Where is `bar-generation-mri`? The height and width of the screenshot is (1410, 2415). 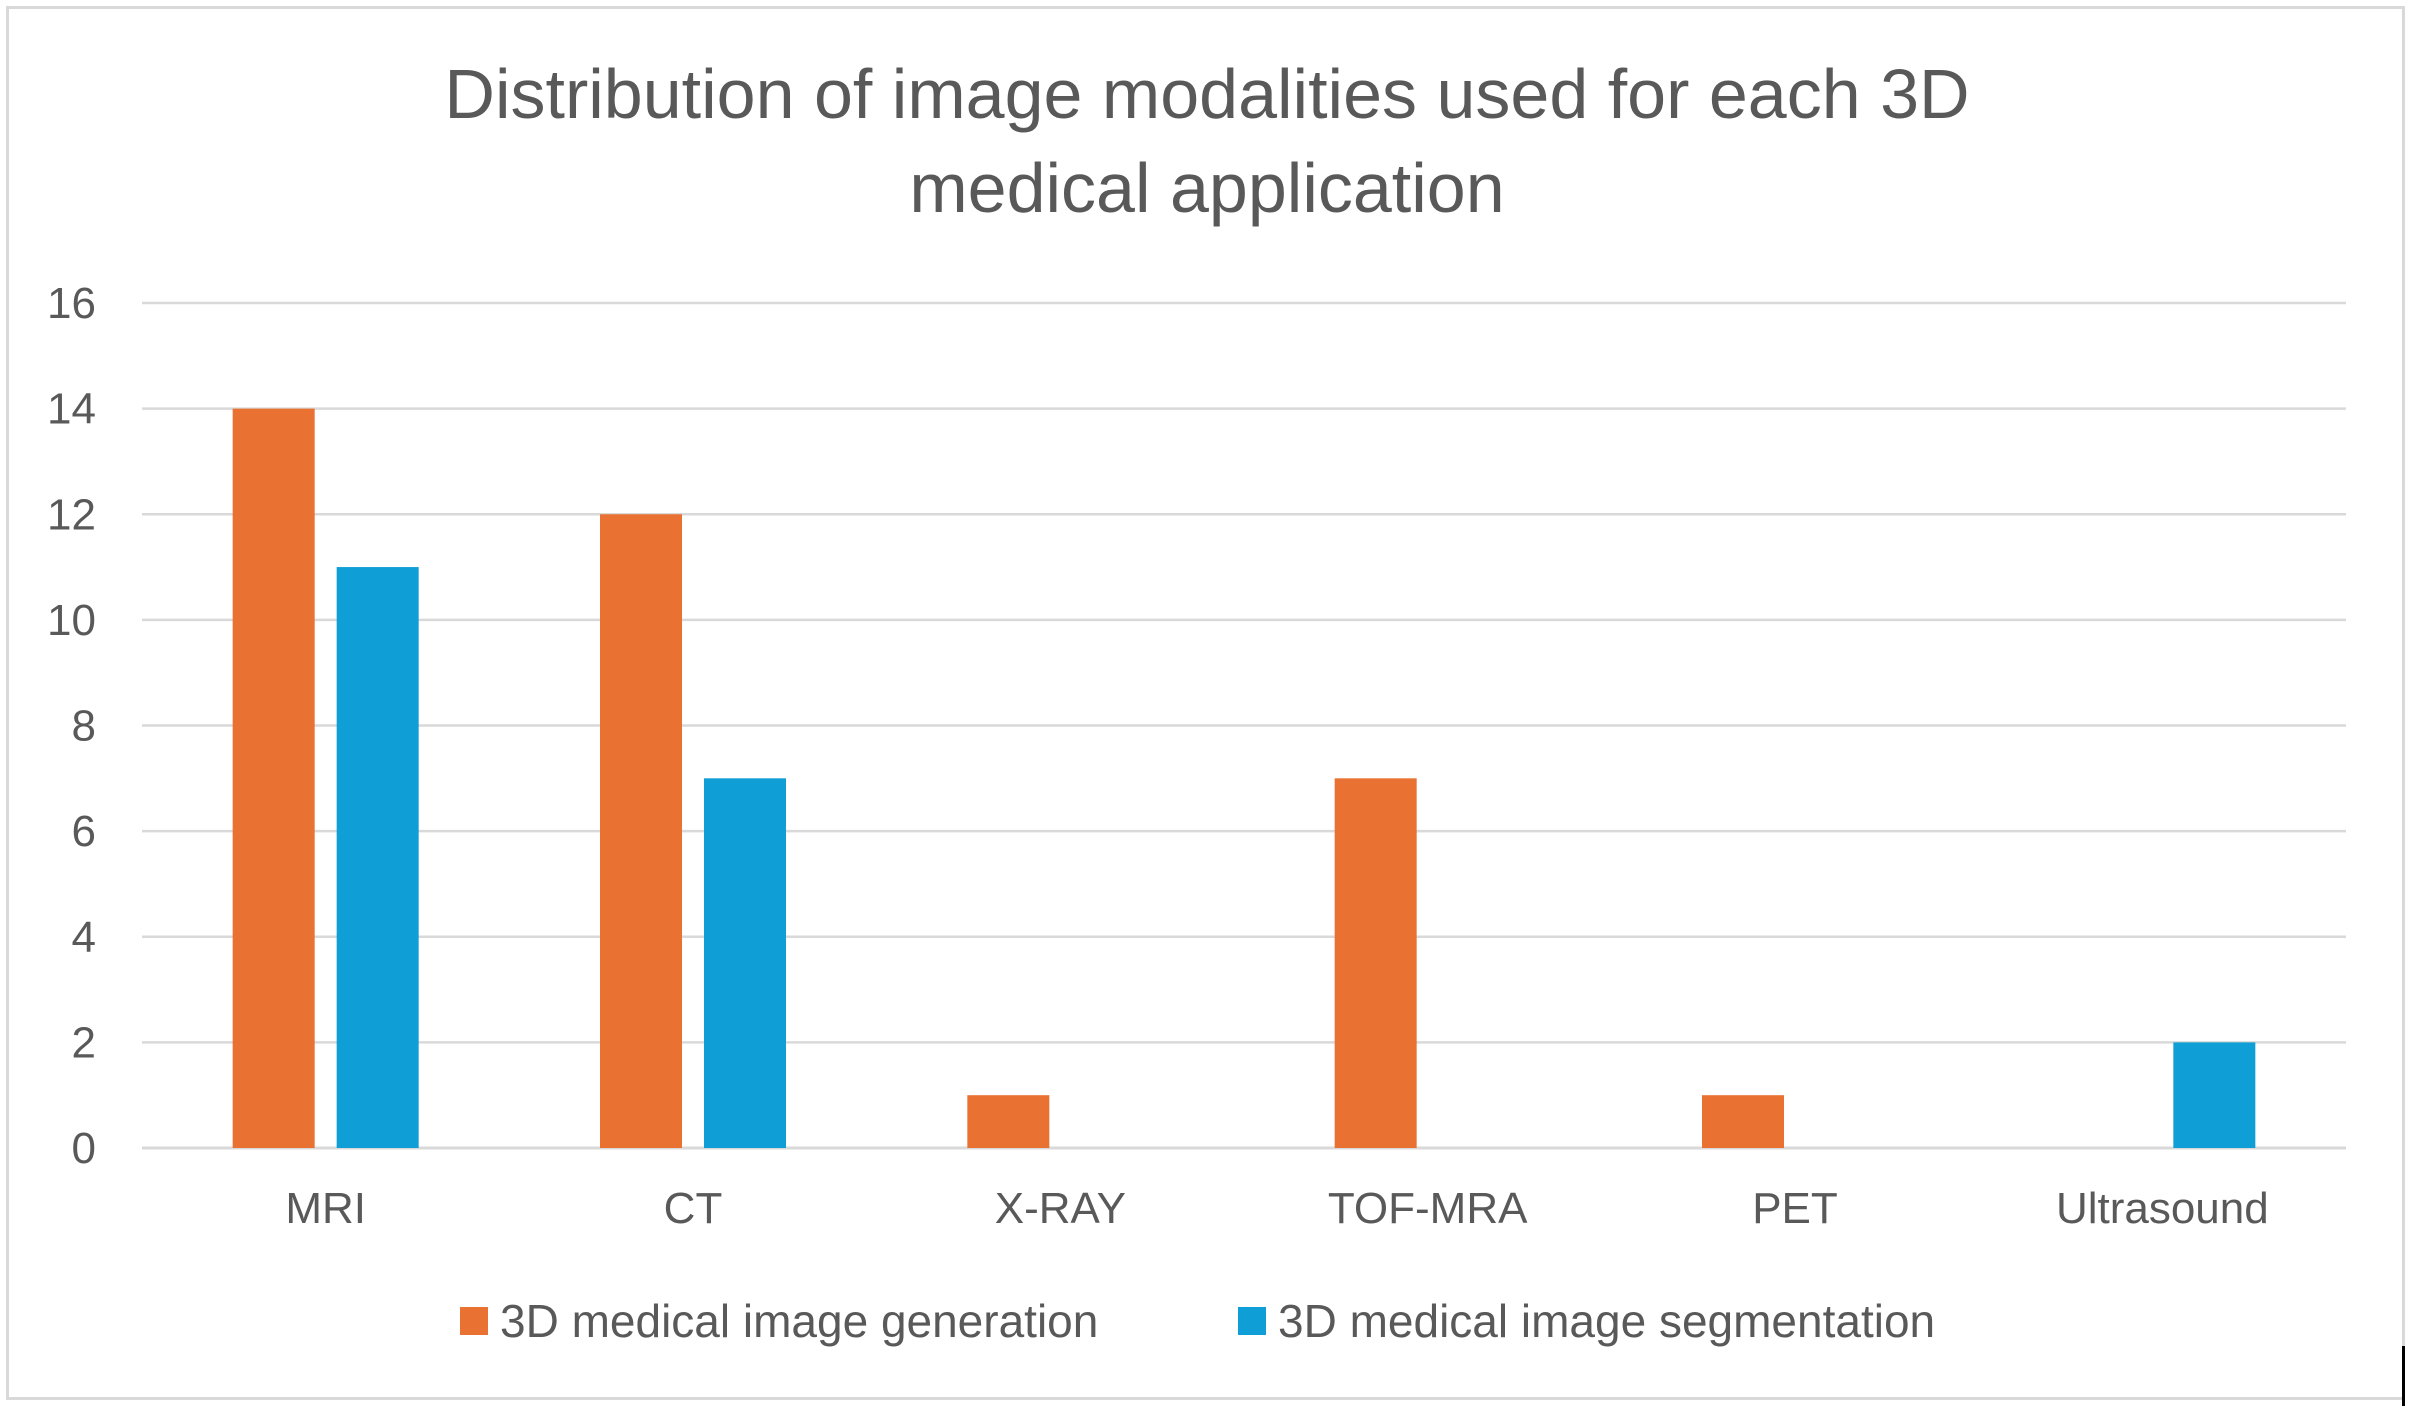
bar-generation-mri is located at coordinates (273, 778).